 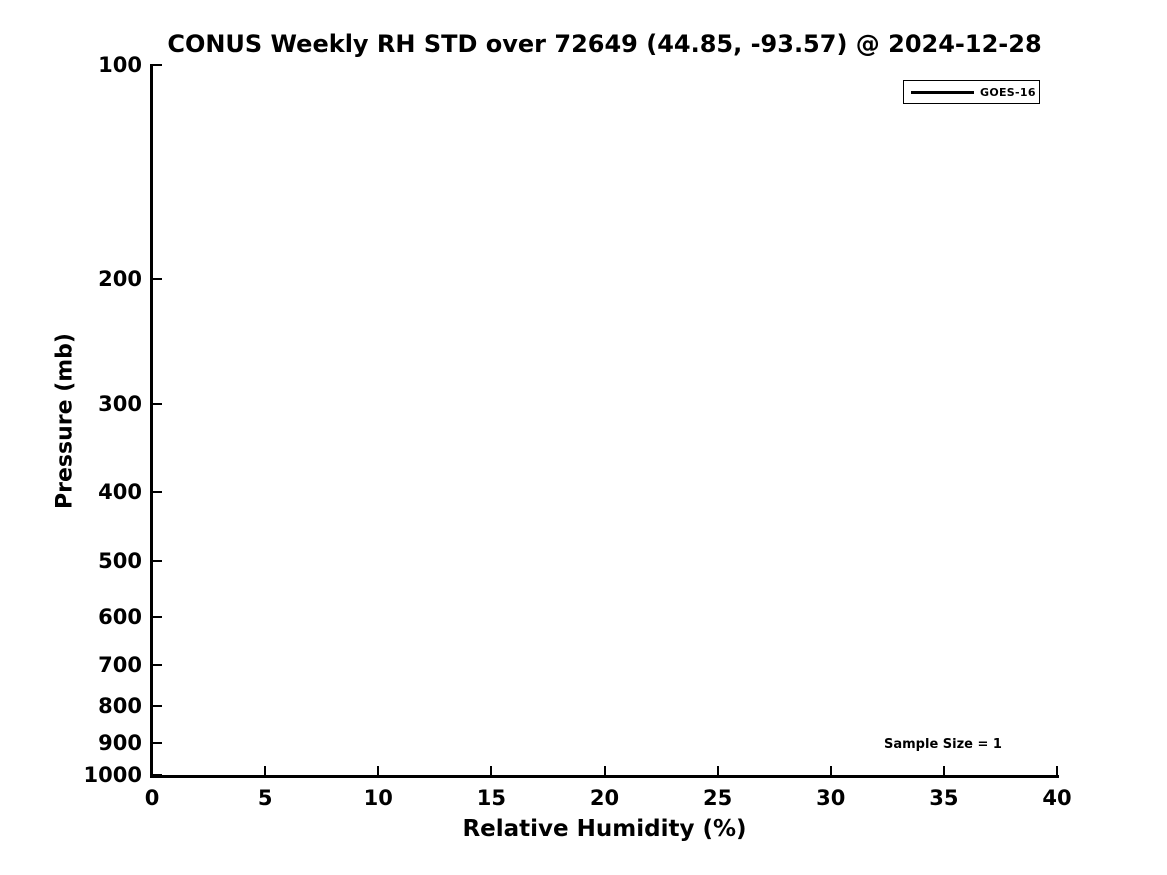 I want to click on sample-size-annotation: Sample Size = 1, so click(x=943, y=744).